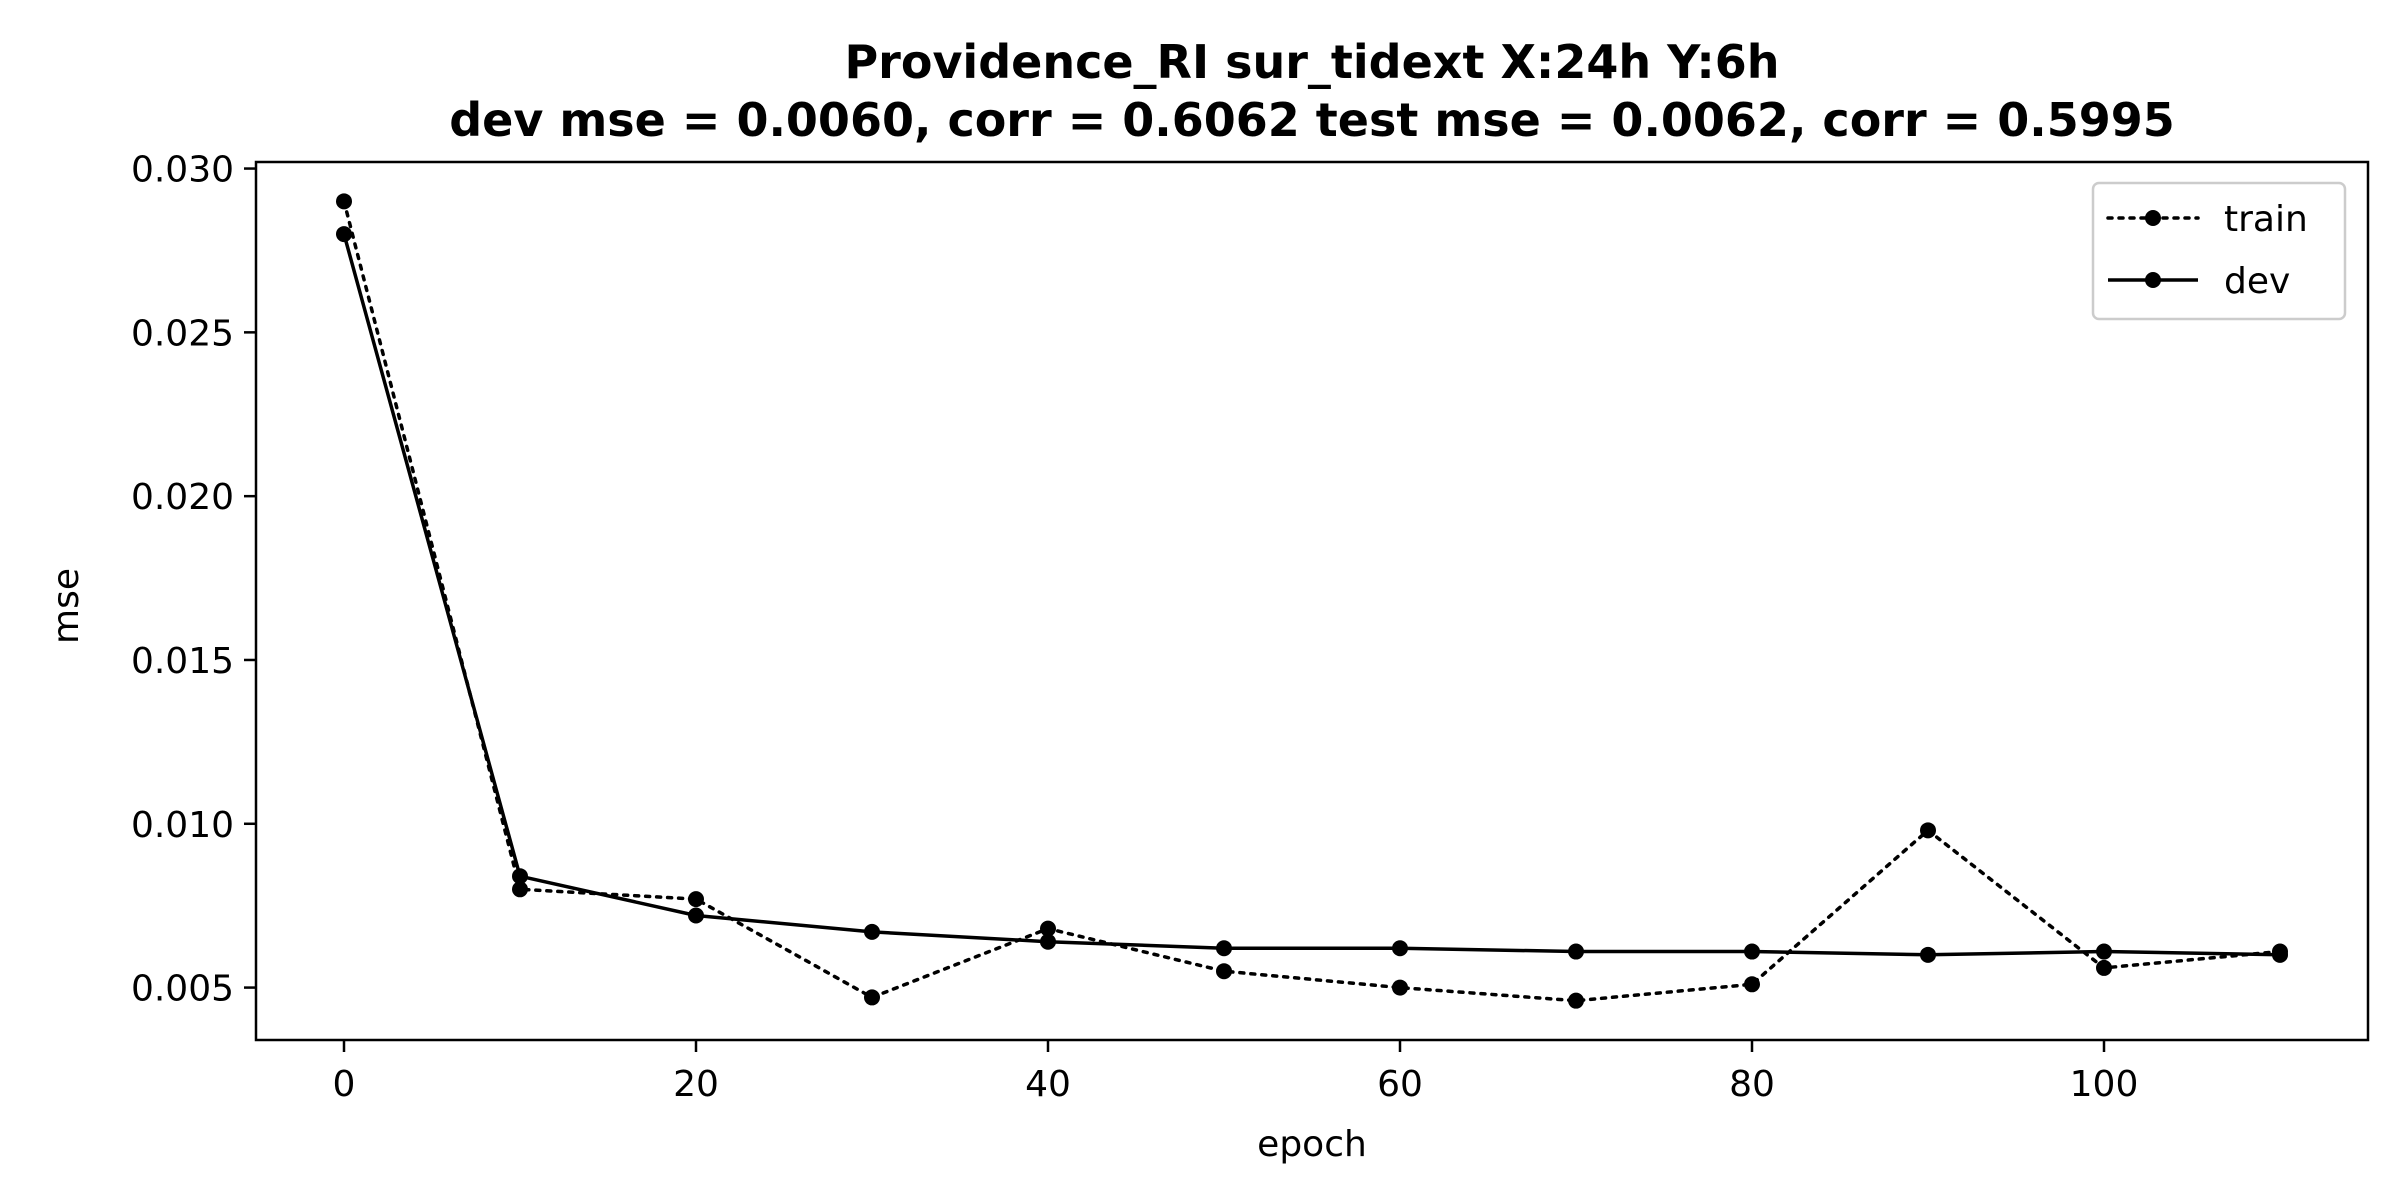 This screenshot has width=2400, height=1204. Describe the element at coordinates (2104, 1084) in the screenshot. I see `x-tick-label: 100` at that location.